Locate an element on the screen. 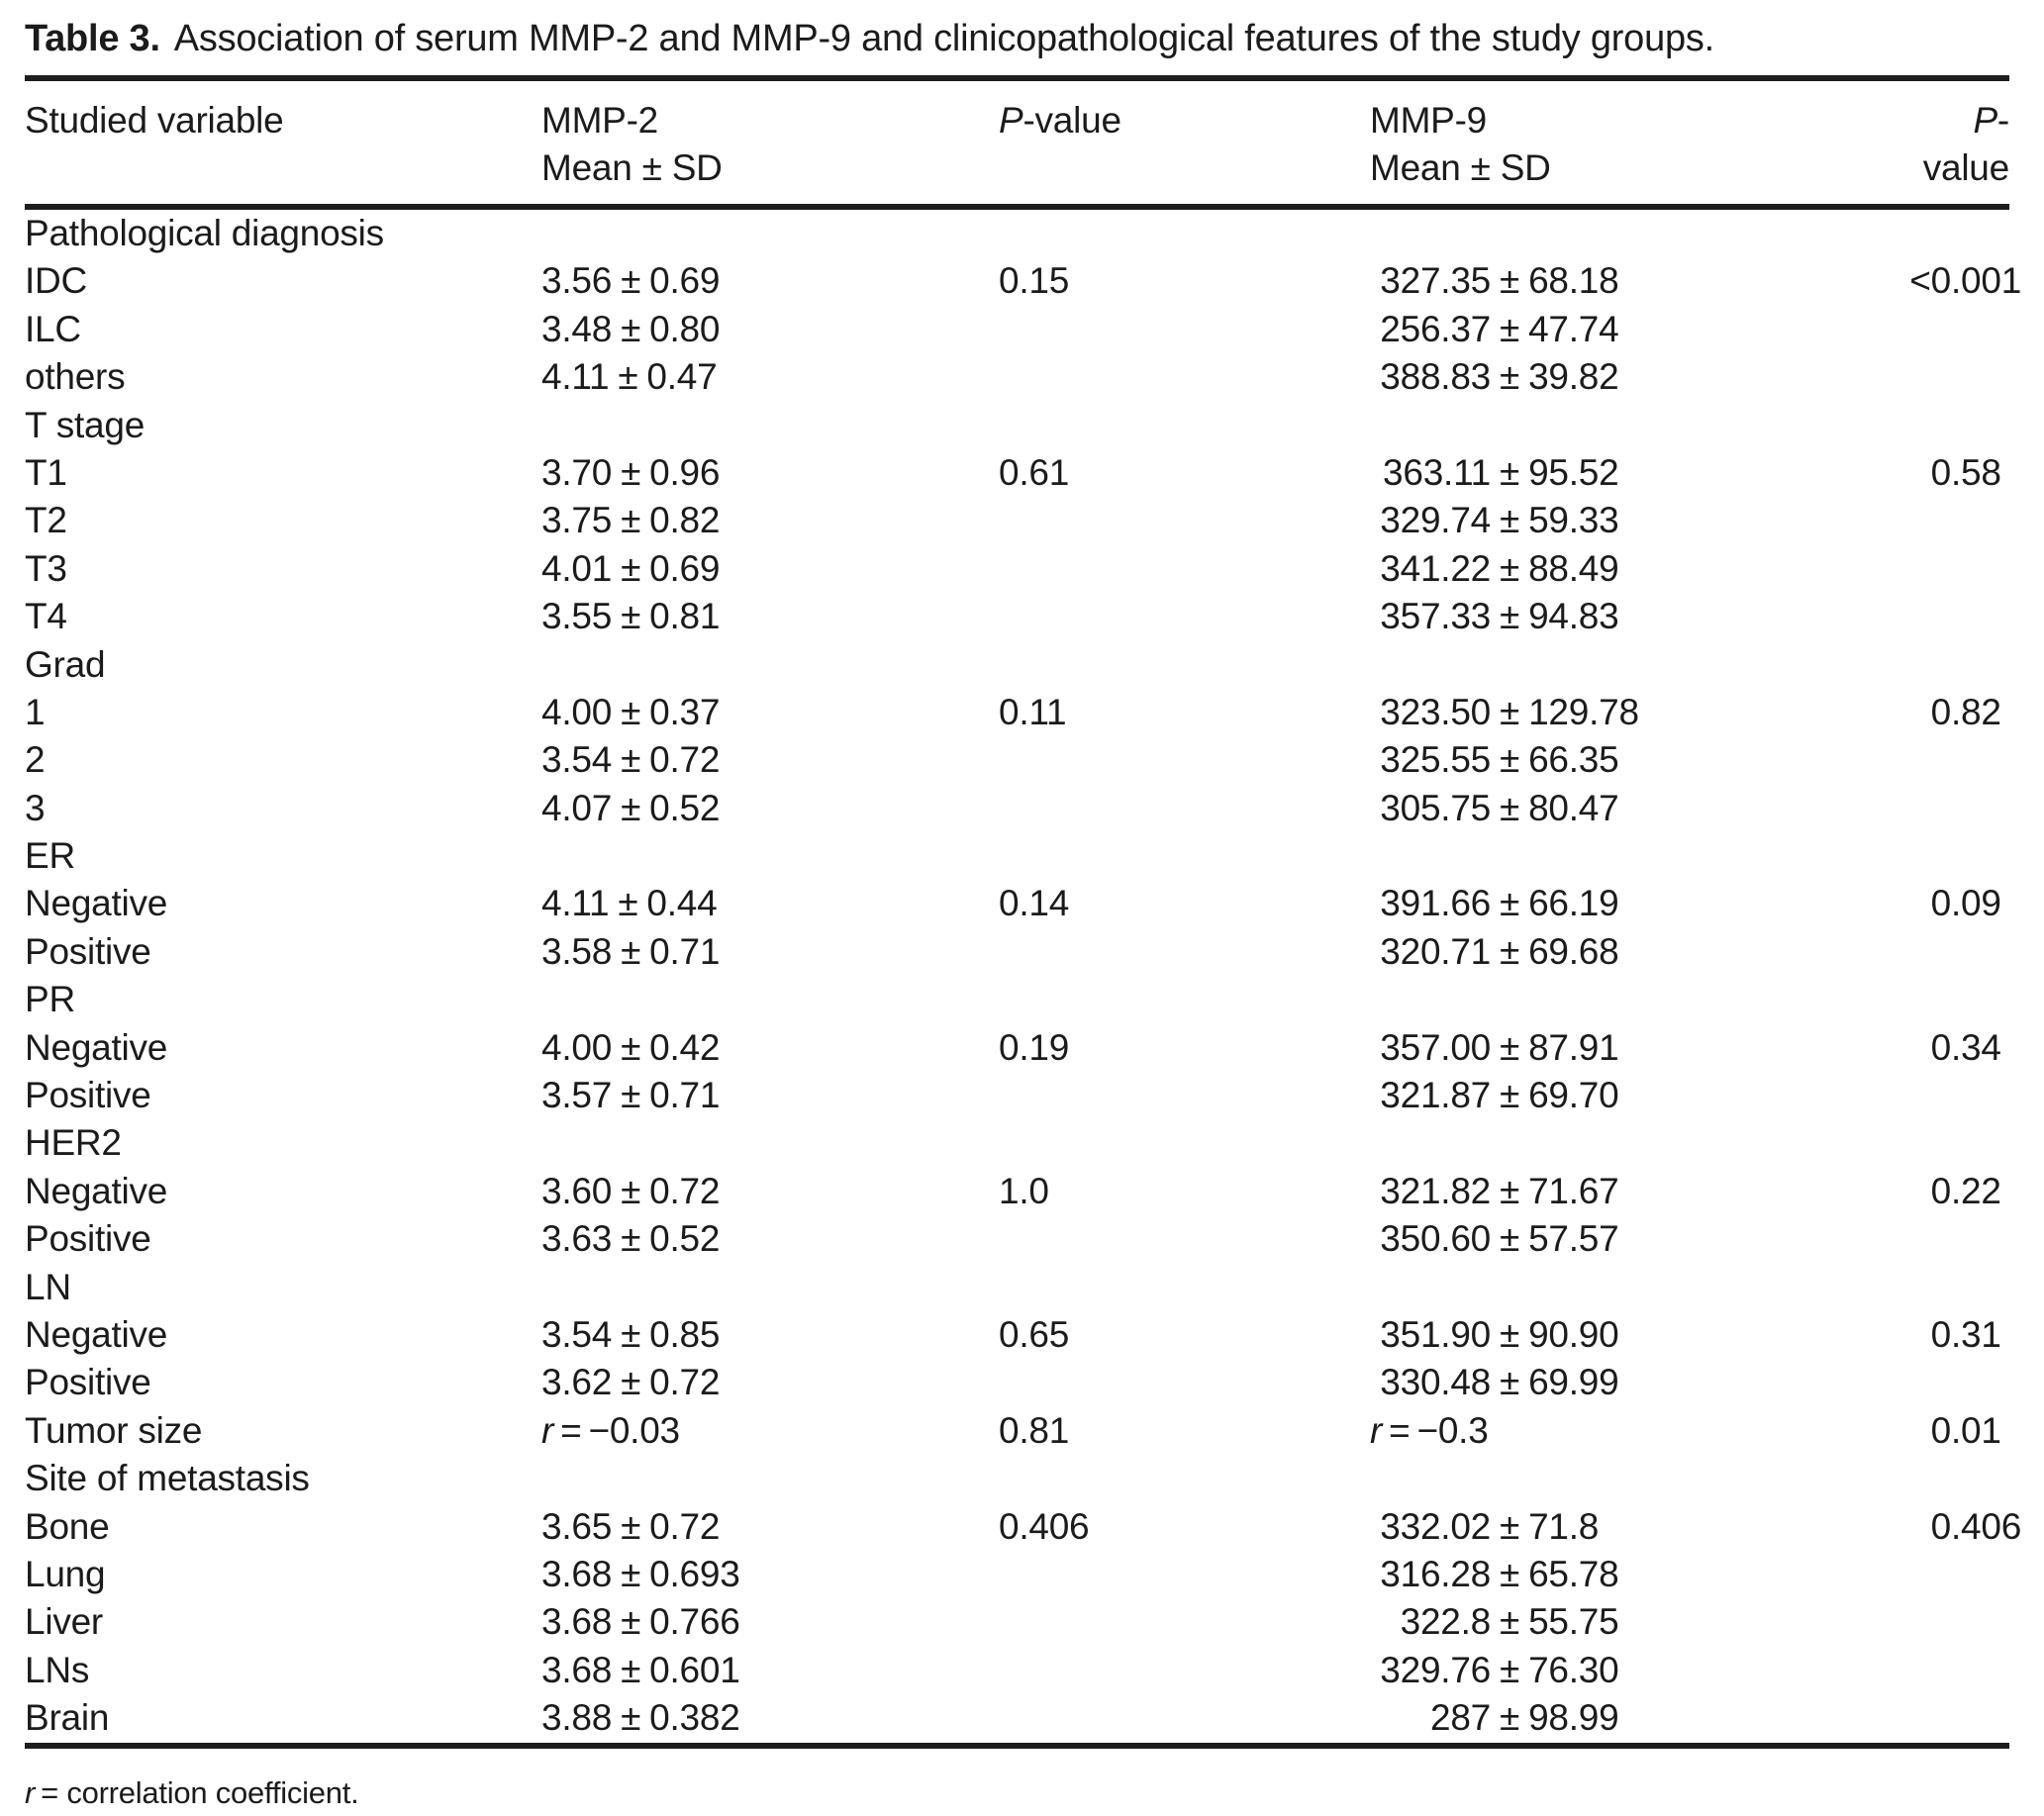 This screenshot has height=1816, width=2044. mmp2-eq: = is located at coordinates (571, 1430).